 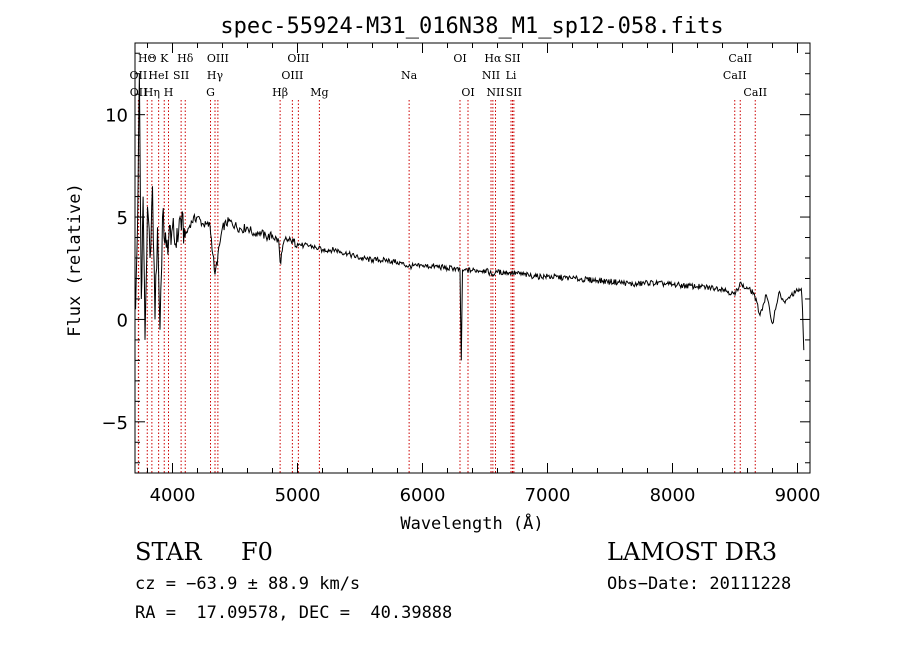 I want to click on x-tick-label-0: 4000, so click(x=173, y=495).